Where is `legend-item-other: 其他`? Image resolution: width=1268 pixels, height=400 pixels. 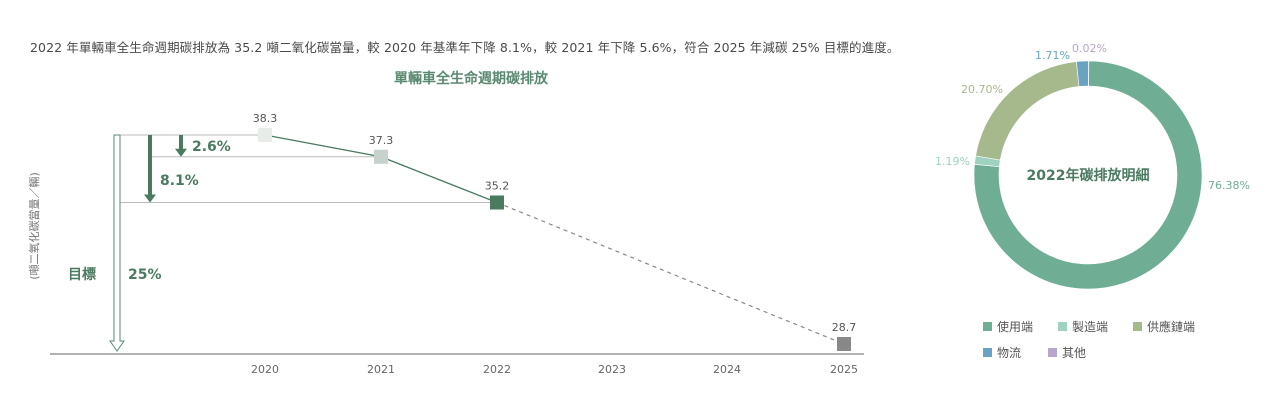
legend-item-other: 其他 is located at coordinates (1067, 352).